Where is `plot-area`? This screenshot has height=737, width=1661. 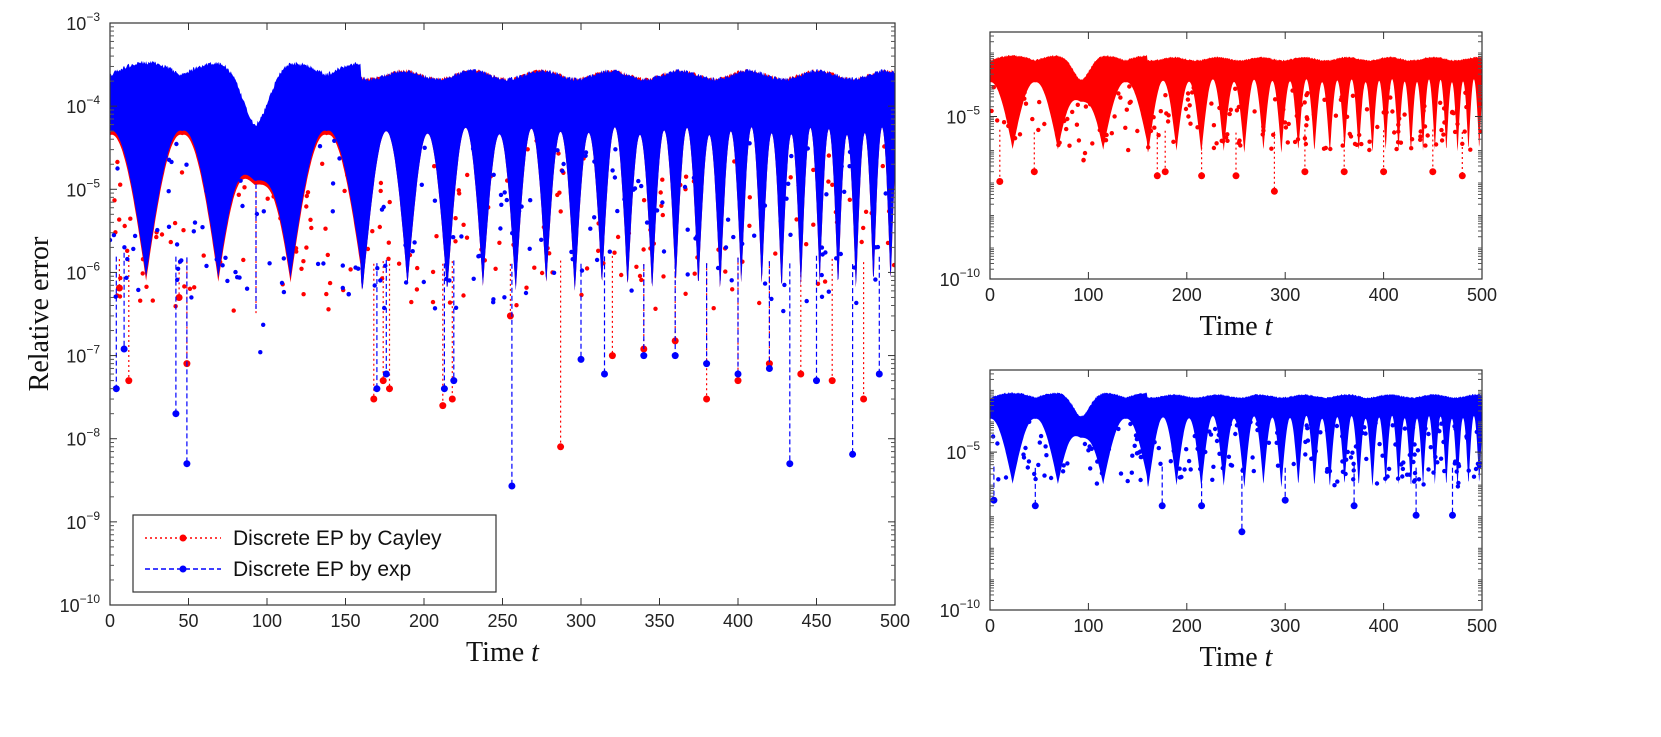
plot-area is located at coordinates (1236, 464).